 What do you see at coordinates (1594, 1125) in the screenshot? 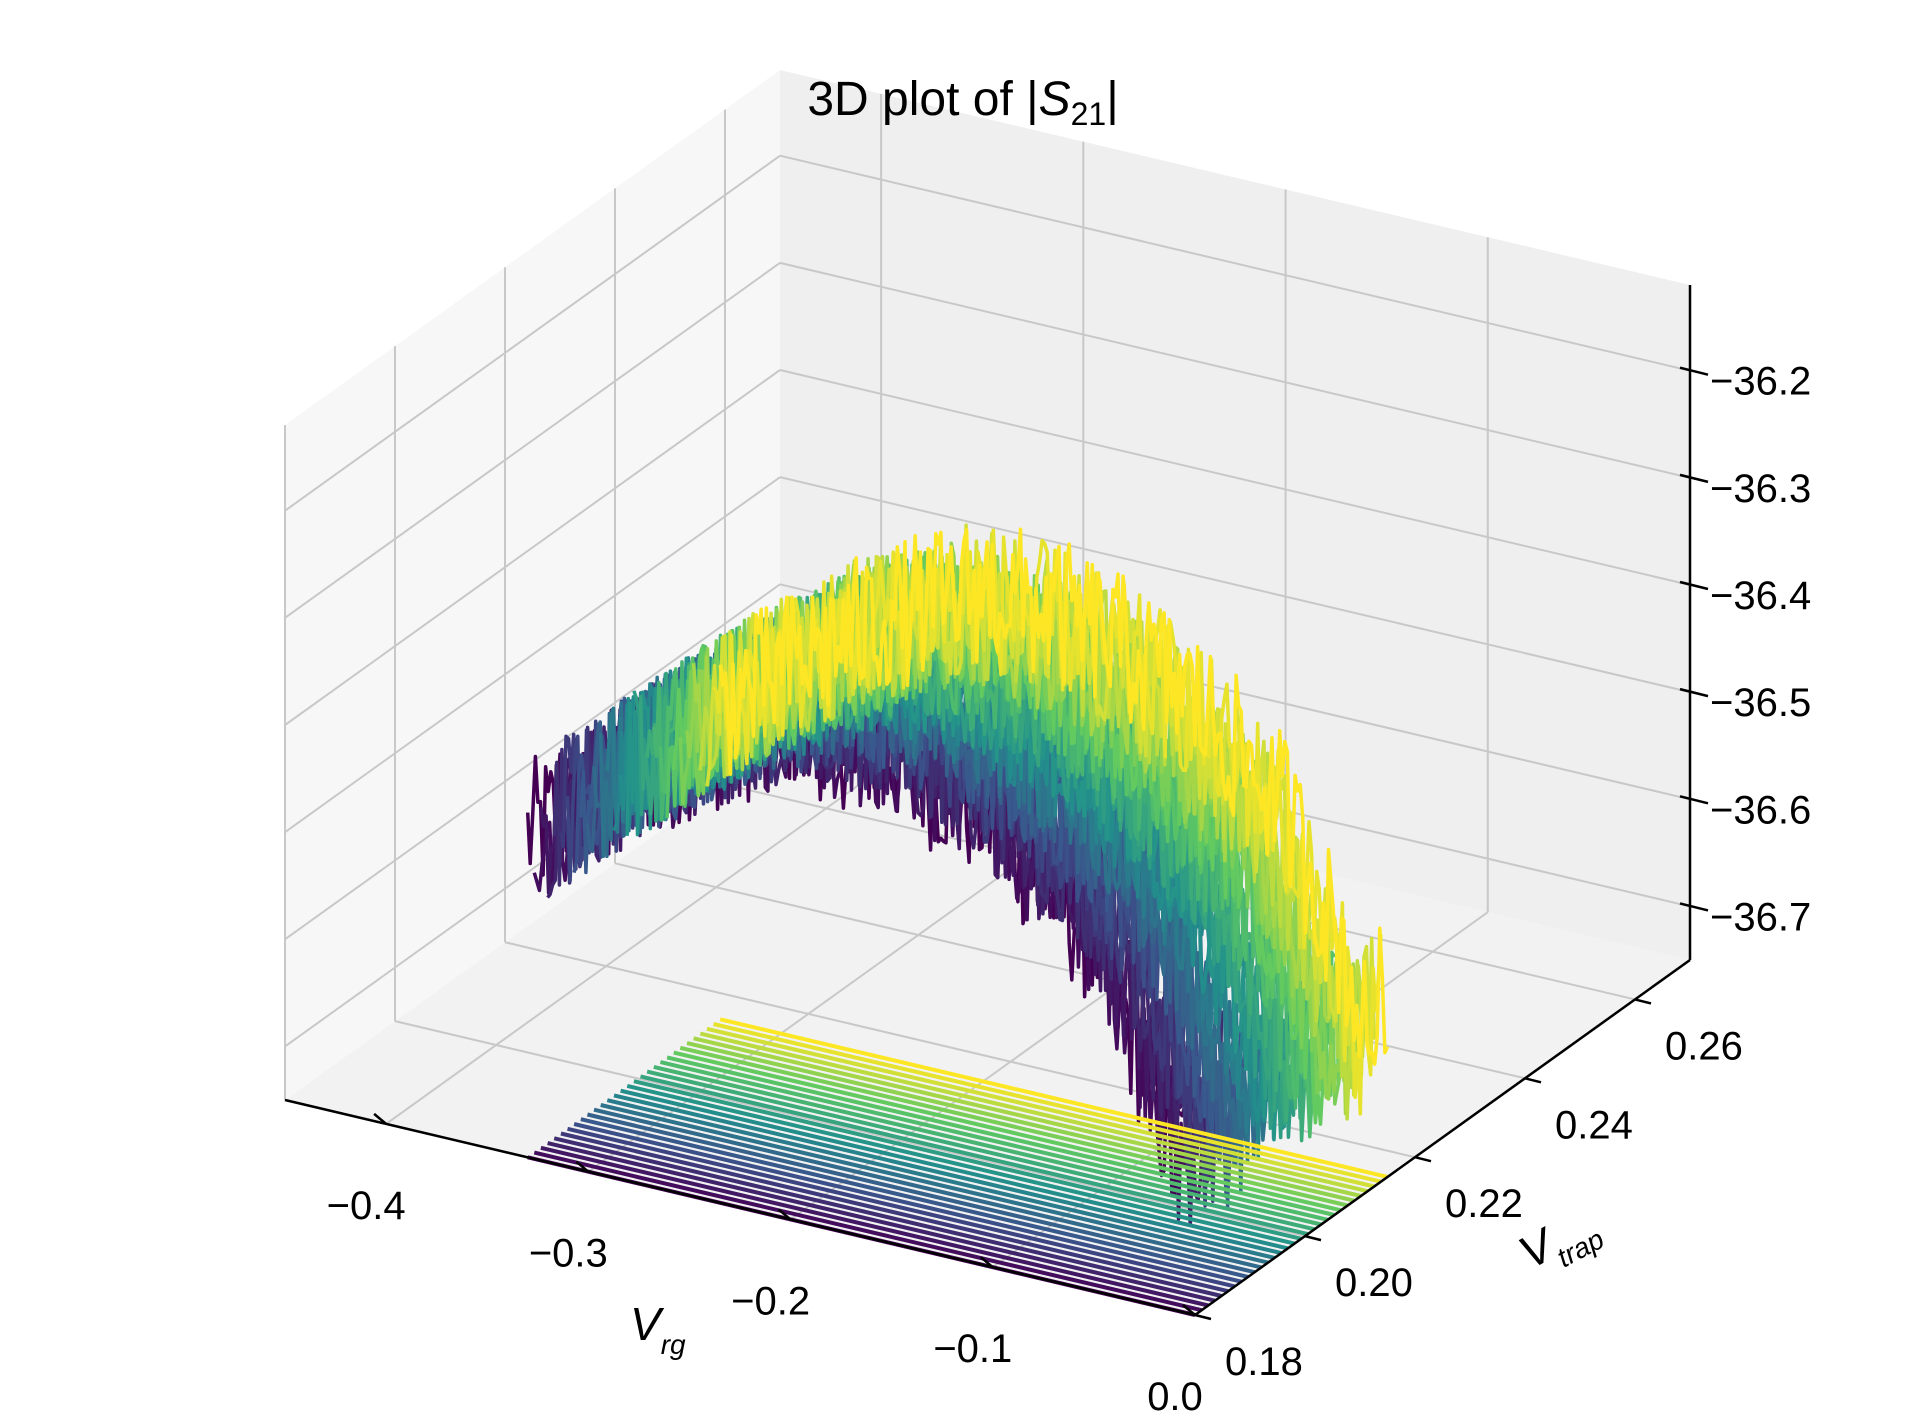
I see `y-tick-label: 0.24` at bounding box center [1594, 1125].